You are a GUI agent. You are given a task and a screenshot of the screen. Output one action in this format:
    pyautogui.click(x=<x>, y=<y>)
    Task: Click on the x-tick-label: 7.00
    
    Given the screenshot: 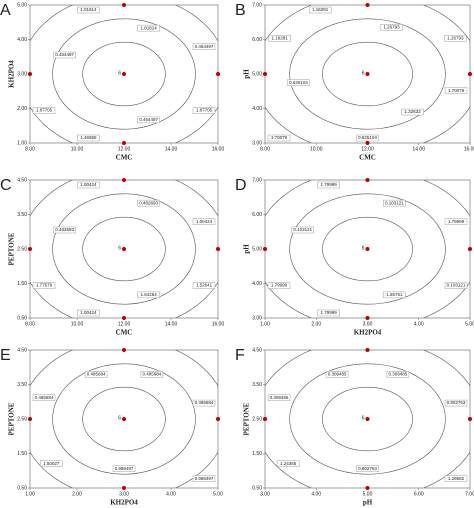 What is the action you would take?
    pyautogui.click(x=469, y=494)
    